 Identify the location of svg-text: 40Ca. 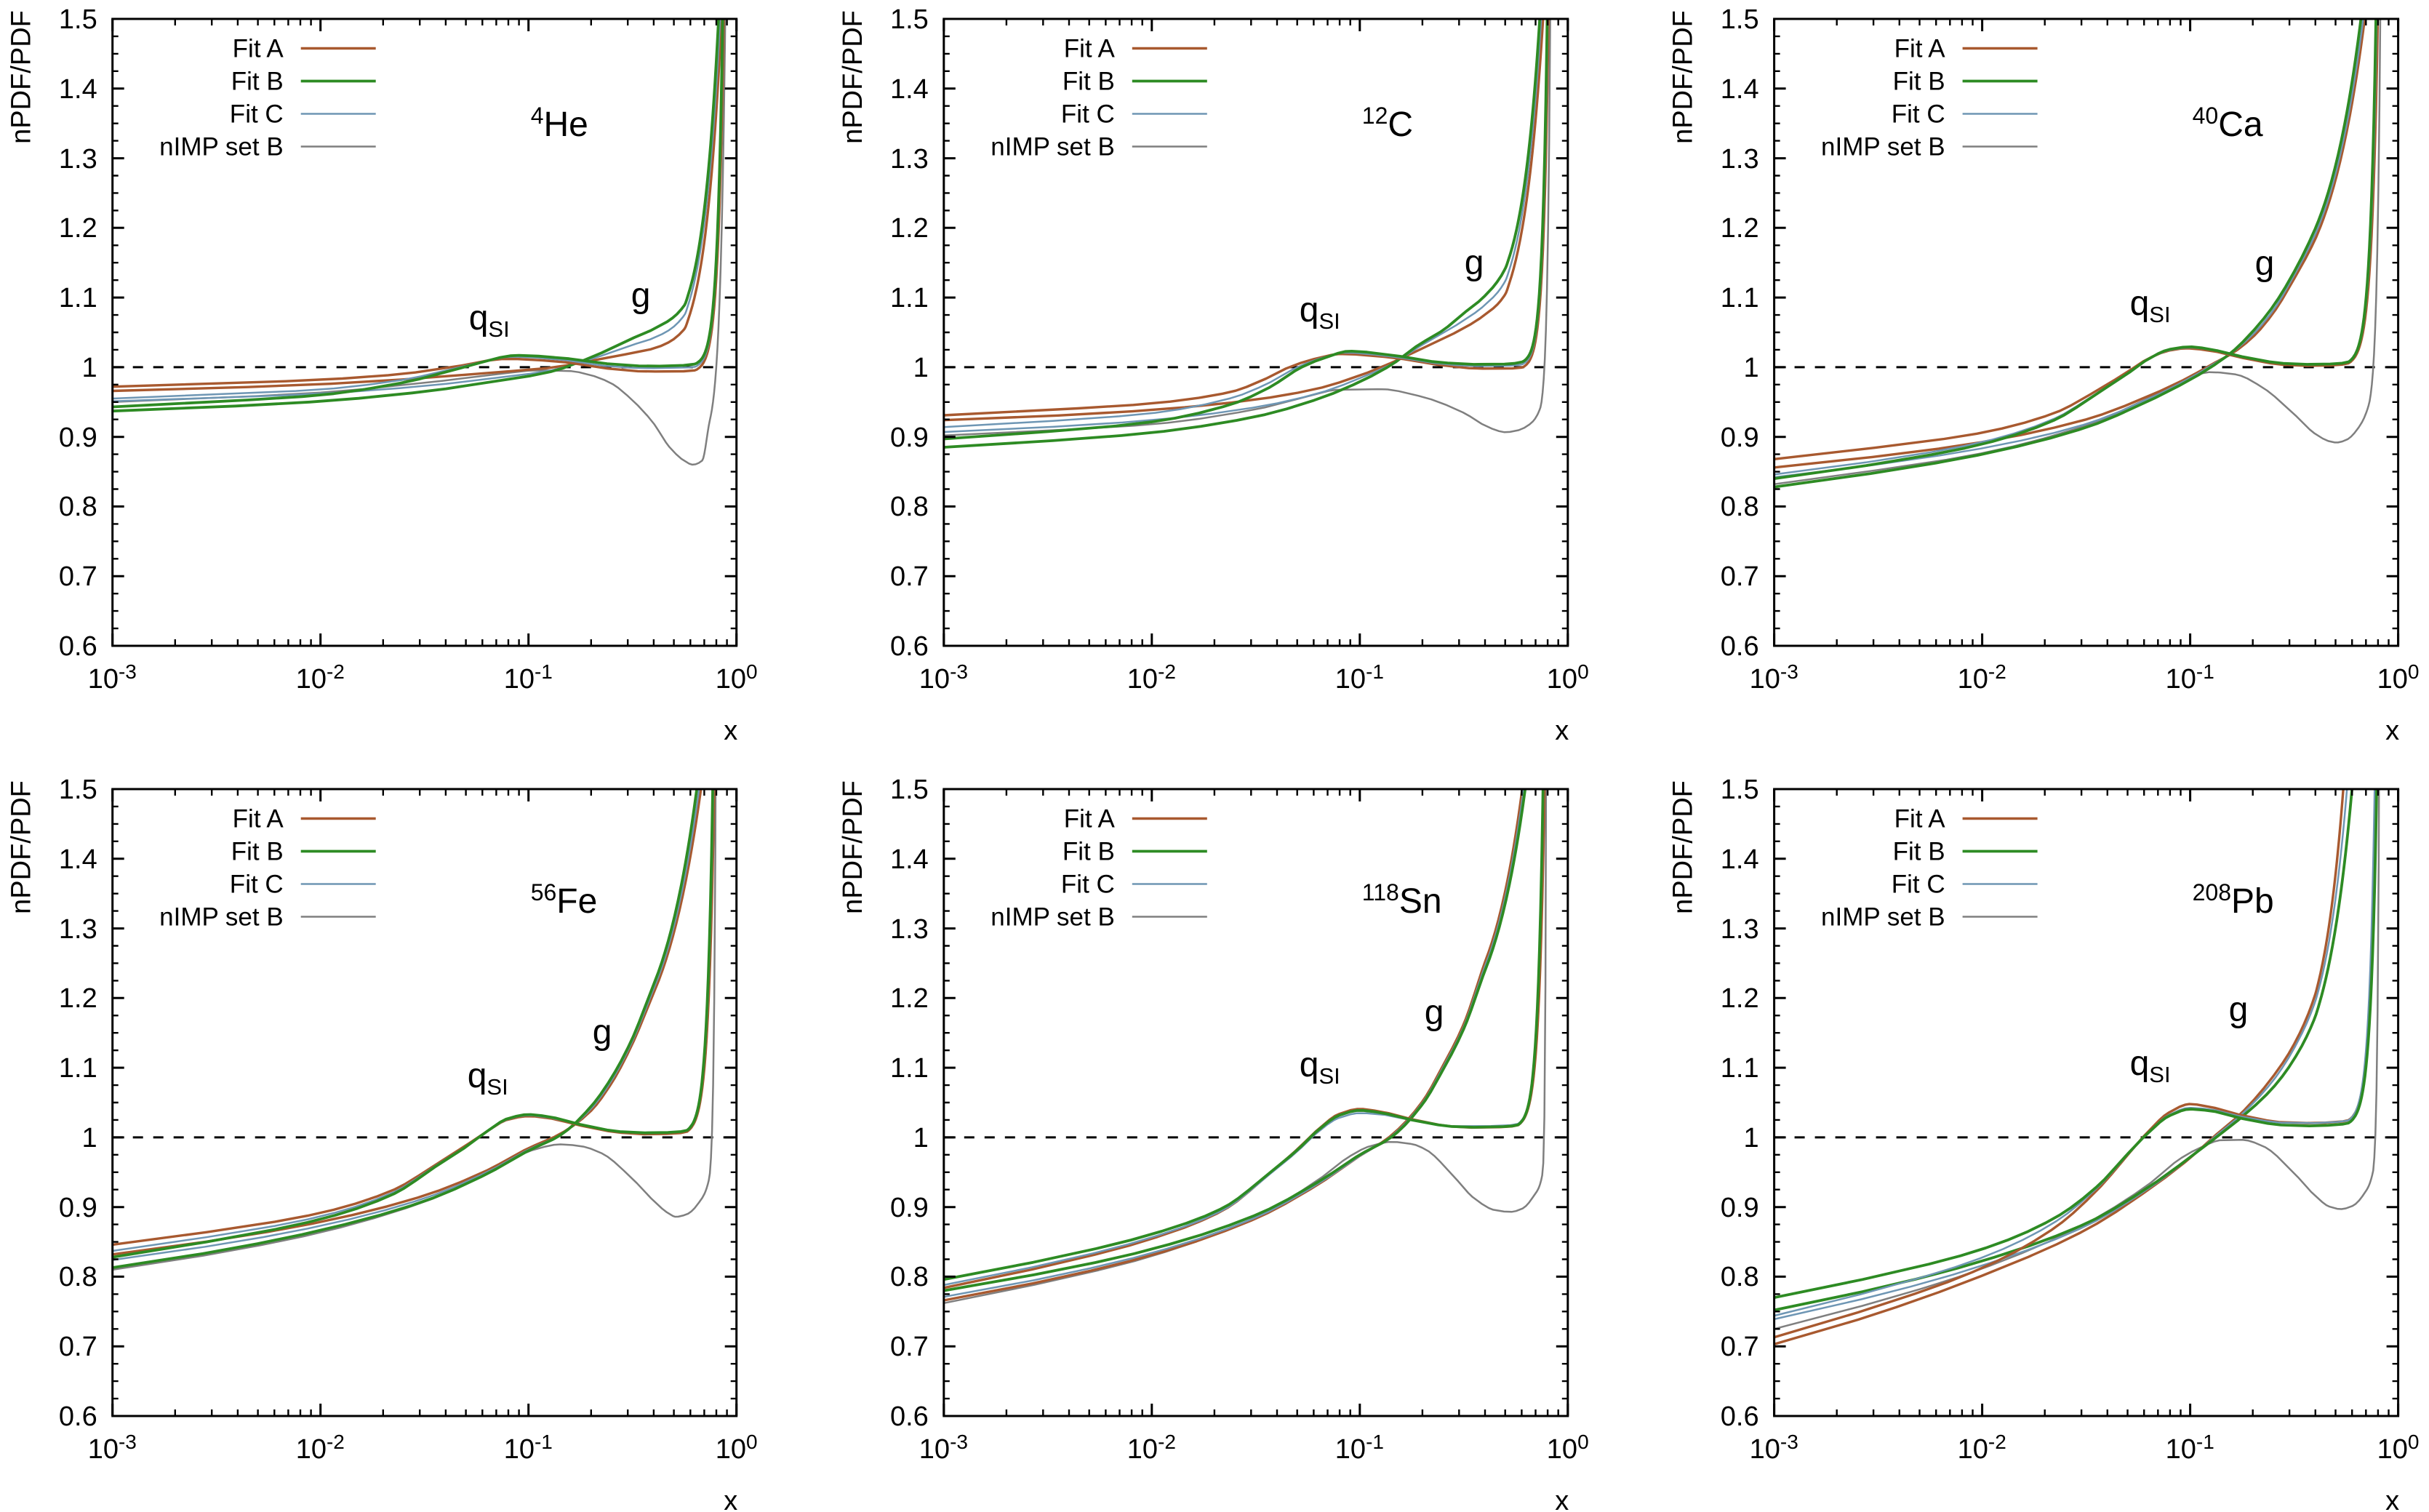
(2228, 123).